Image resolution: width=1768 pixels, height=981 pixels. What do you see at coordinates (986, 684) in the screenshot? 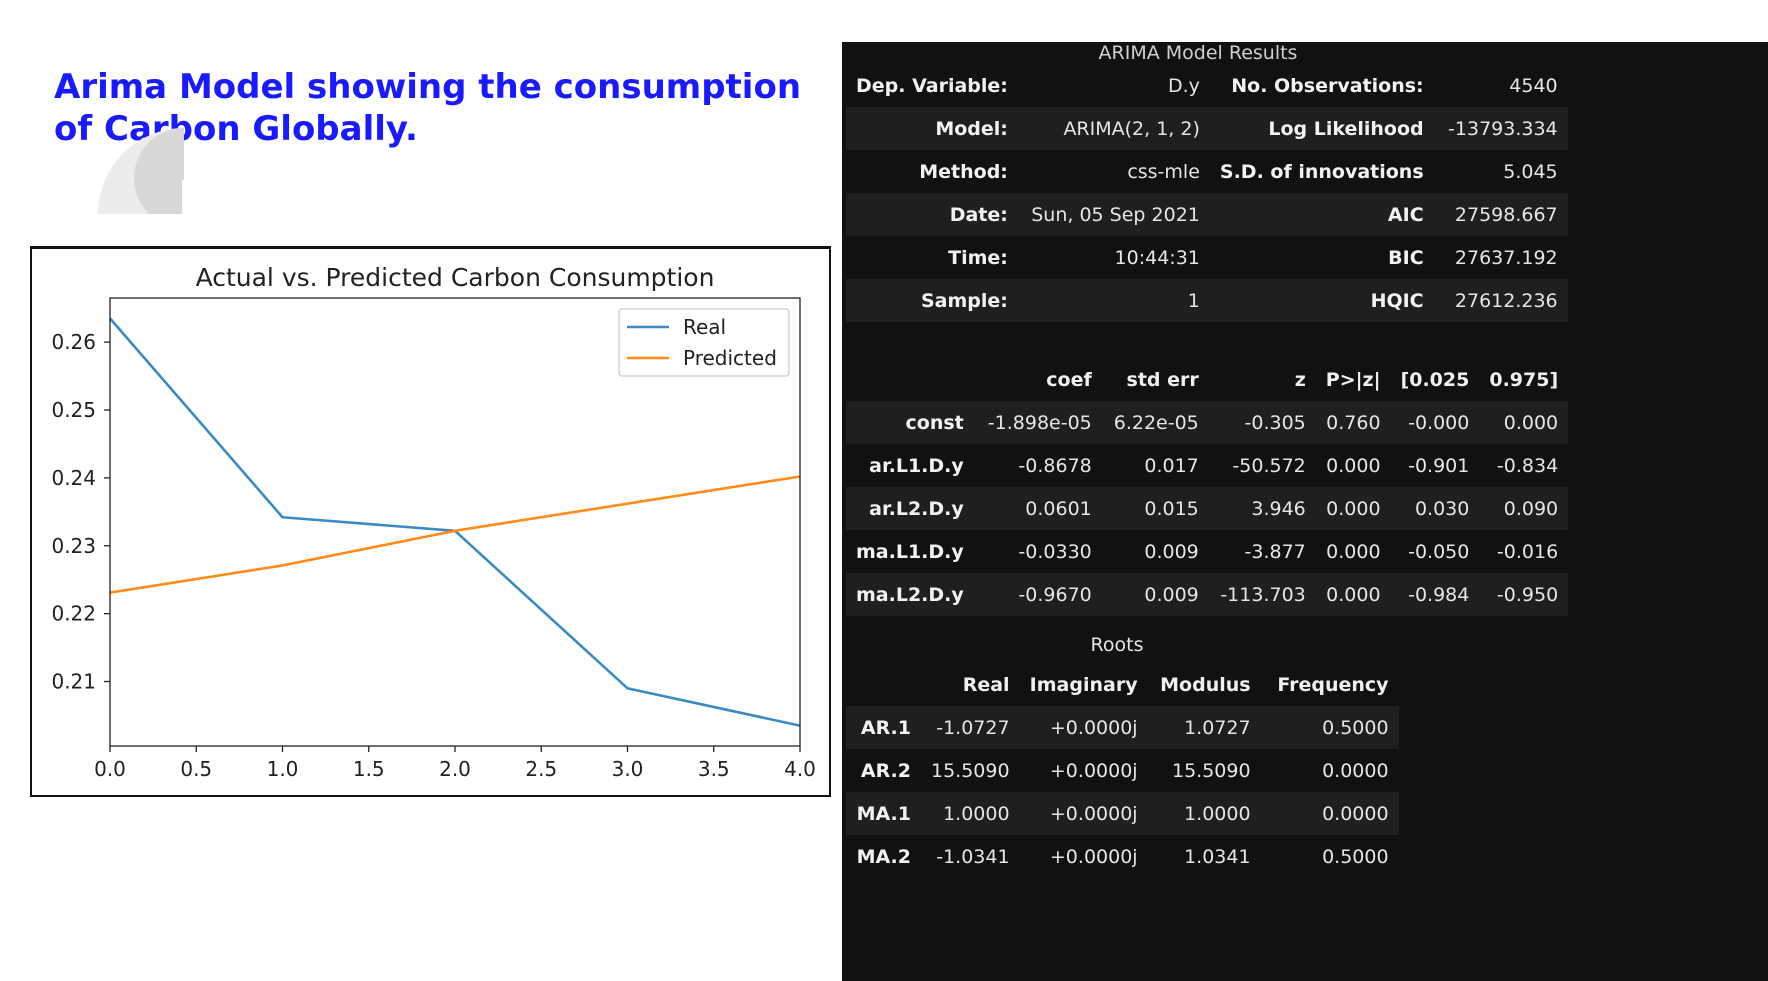
I see `column-header: Real` at bounding box center [986, 684].